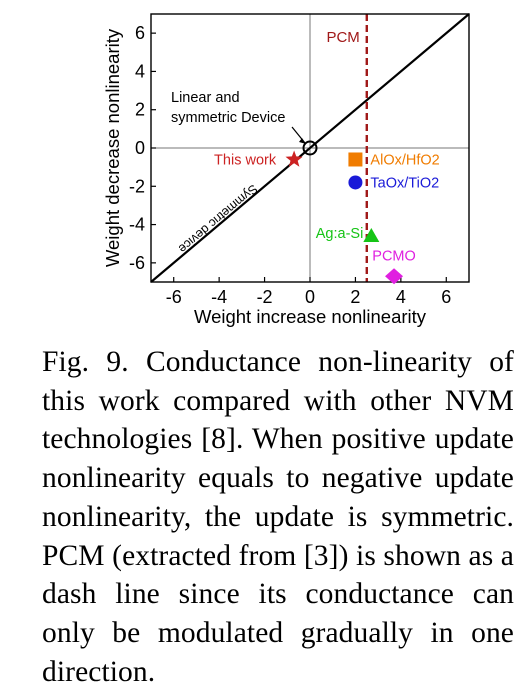 This screenshot has height=694, width=528. I want to click on x-tick-label: -6, so click(174, 297).